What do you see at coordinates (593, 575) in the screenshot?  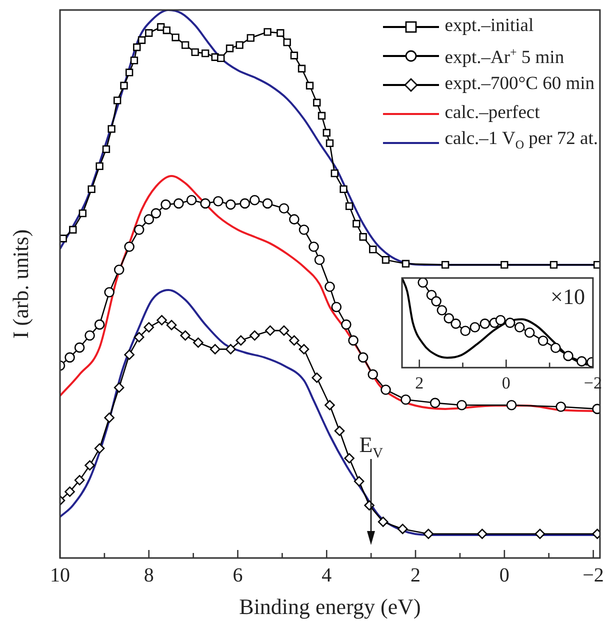 I see `x-tick-label: −2` at bounding box center [593, 575].